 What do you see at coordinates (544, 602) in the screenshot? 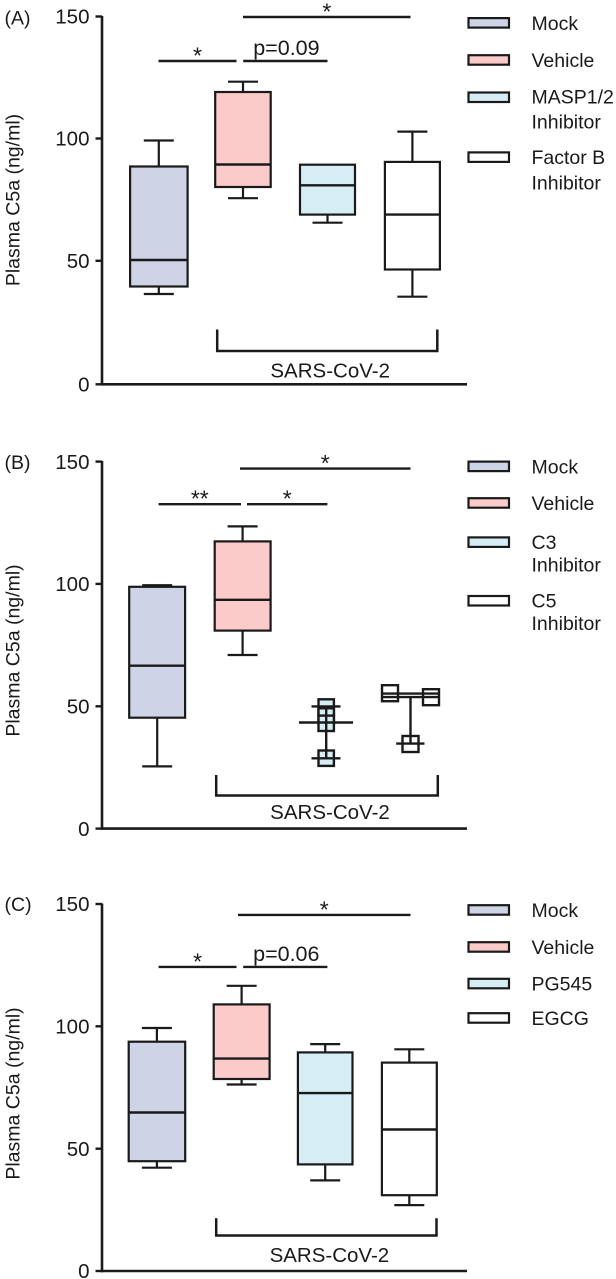
I see `svg-text: C5` at bounding box center [544, 602].